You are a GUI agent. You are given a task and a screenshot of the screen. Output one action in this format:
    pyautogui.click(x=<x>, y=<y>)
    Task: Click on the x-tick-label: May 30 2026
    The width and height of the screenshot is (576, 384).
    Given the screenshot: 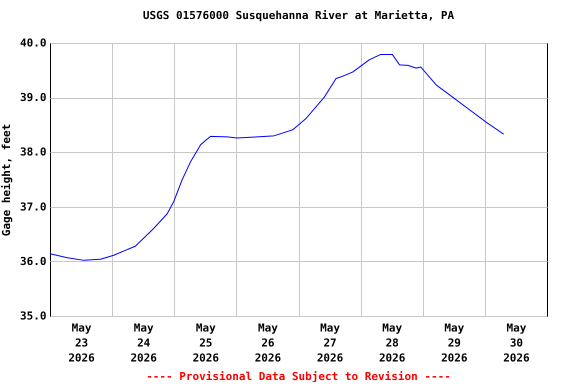 What is the action you would take?
    pyautogui.click(x=516, y=343)
    